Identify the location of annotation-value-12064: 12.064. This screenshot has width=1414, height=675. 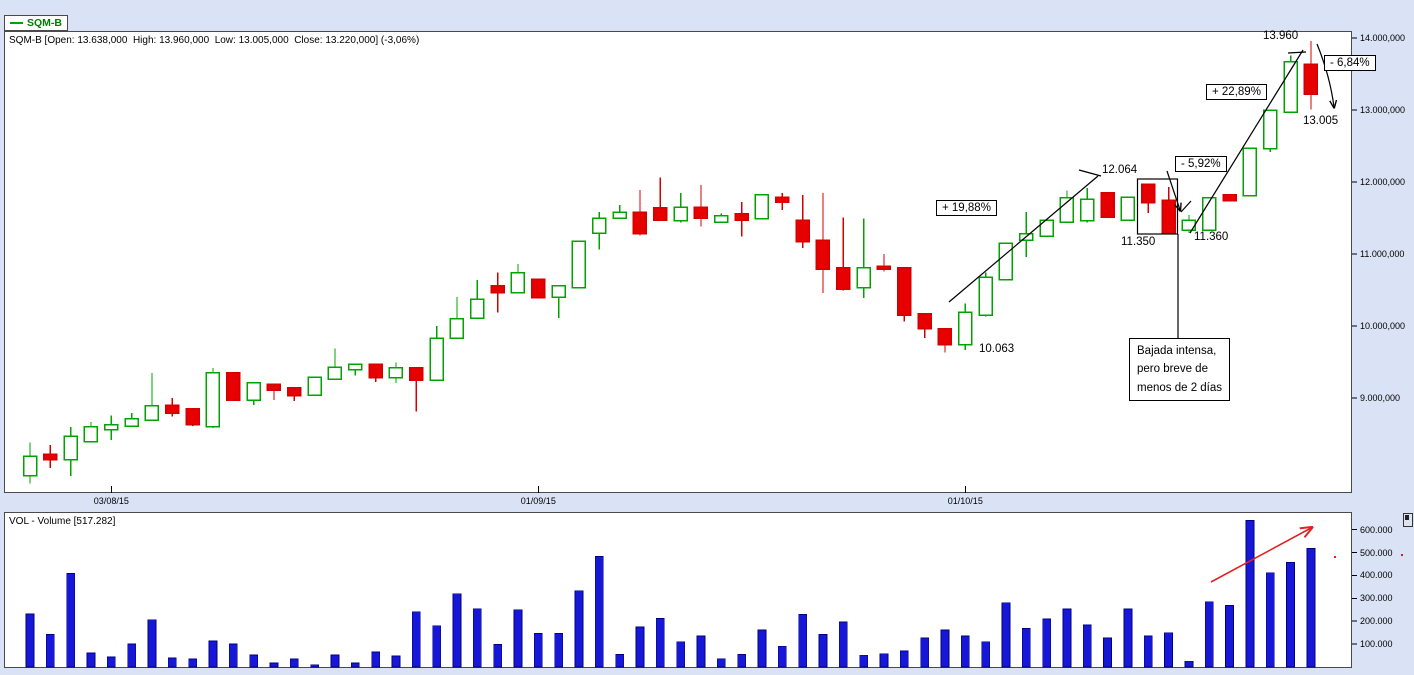
(1120, 170).